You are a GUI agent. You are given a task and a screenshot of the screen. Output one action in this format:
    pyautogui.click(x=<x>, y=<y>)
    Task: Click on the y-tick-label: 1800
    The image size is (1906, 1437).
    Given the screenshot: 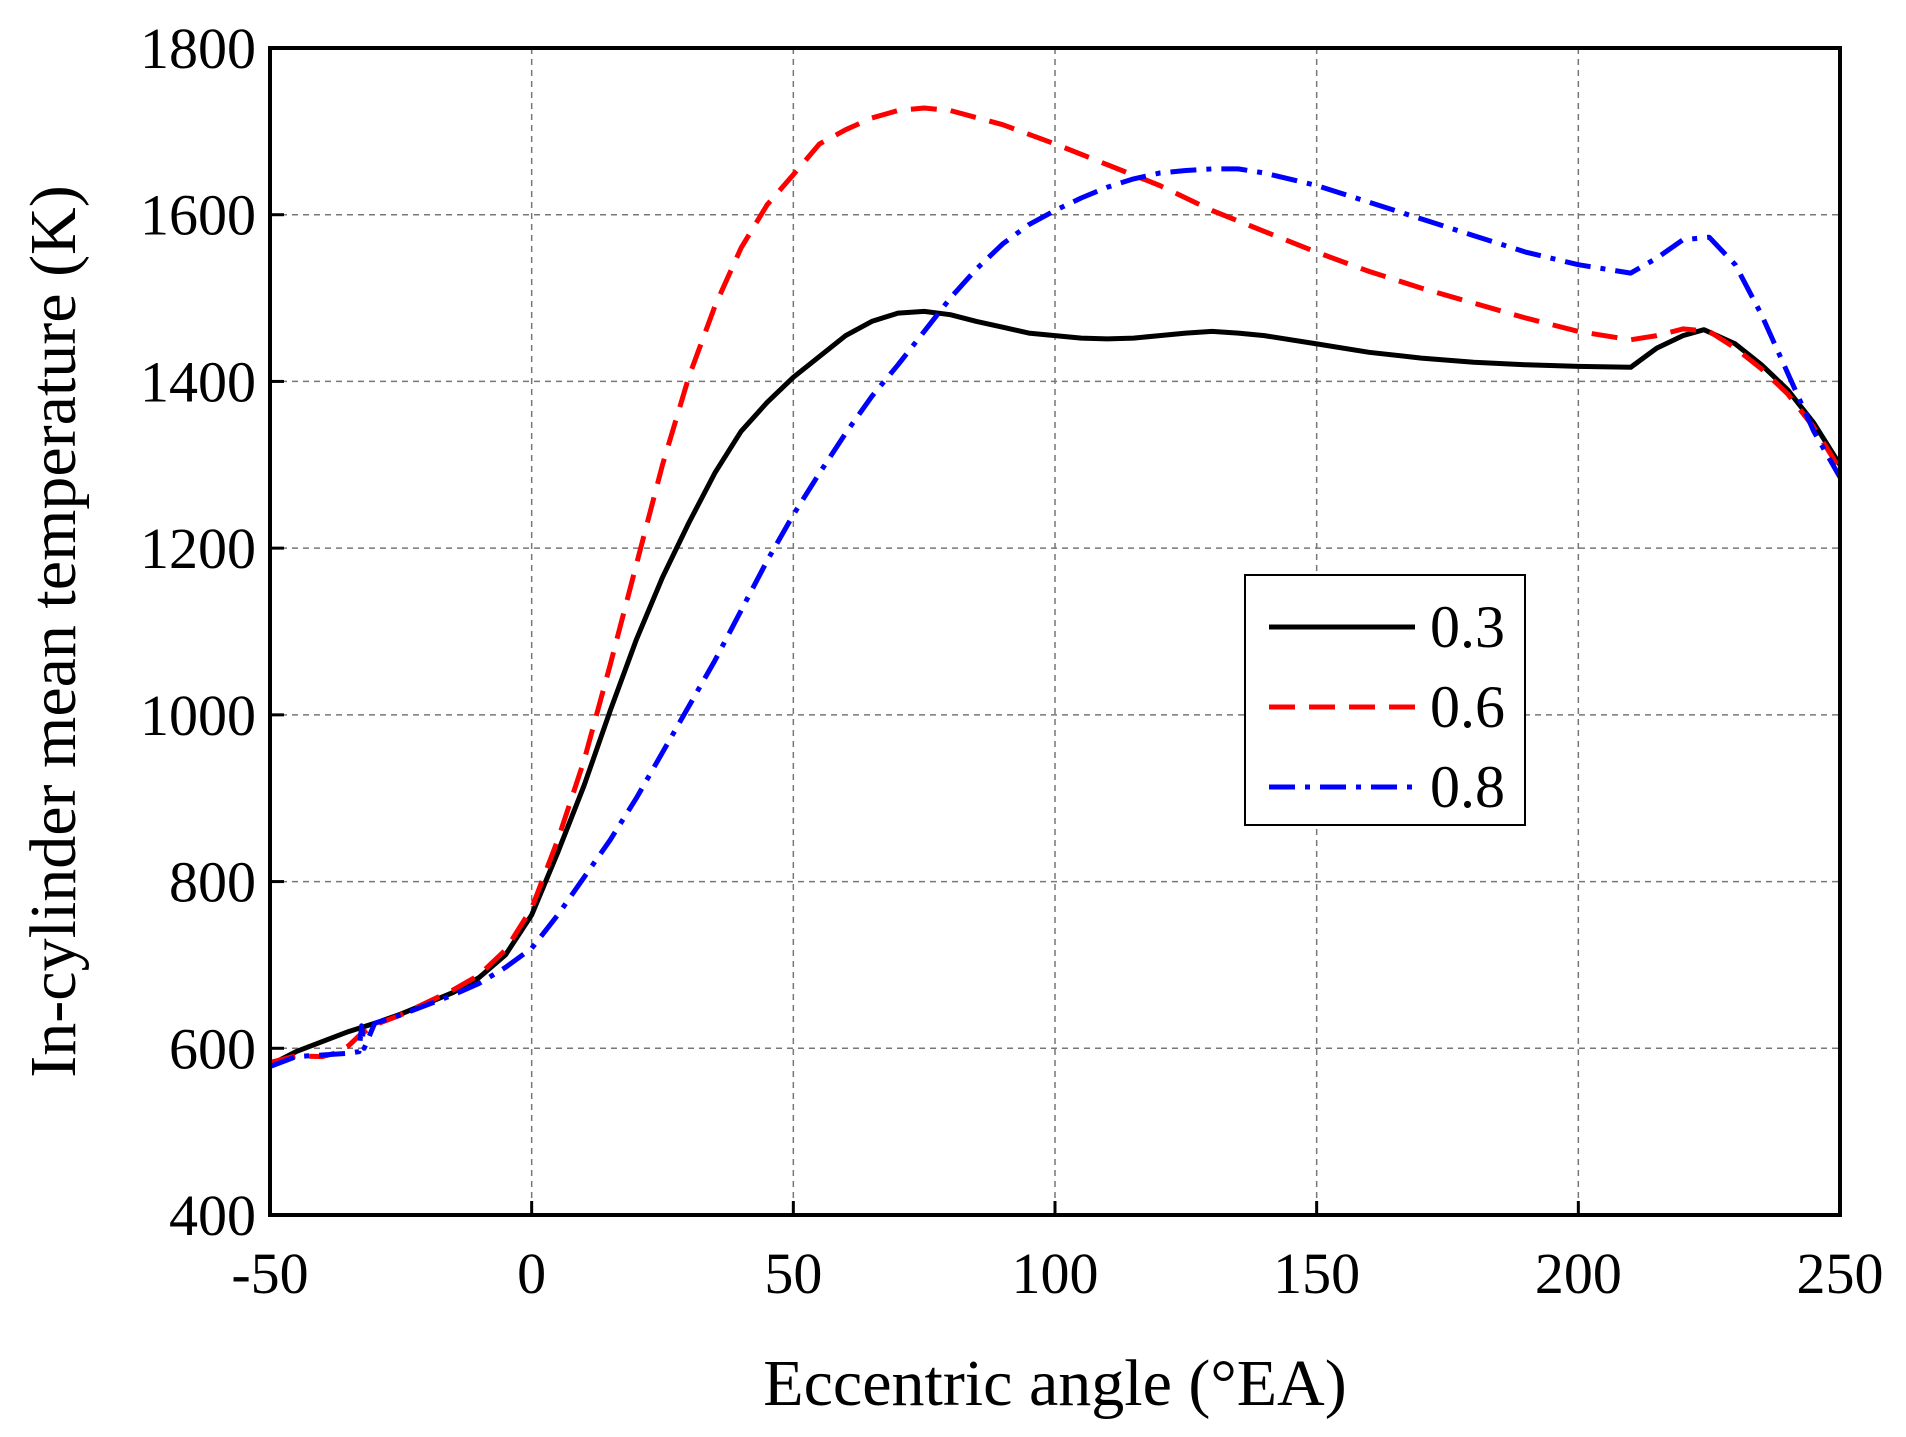 What is the action you would take?
    pyautogui.click(x=198, y=48)
    